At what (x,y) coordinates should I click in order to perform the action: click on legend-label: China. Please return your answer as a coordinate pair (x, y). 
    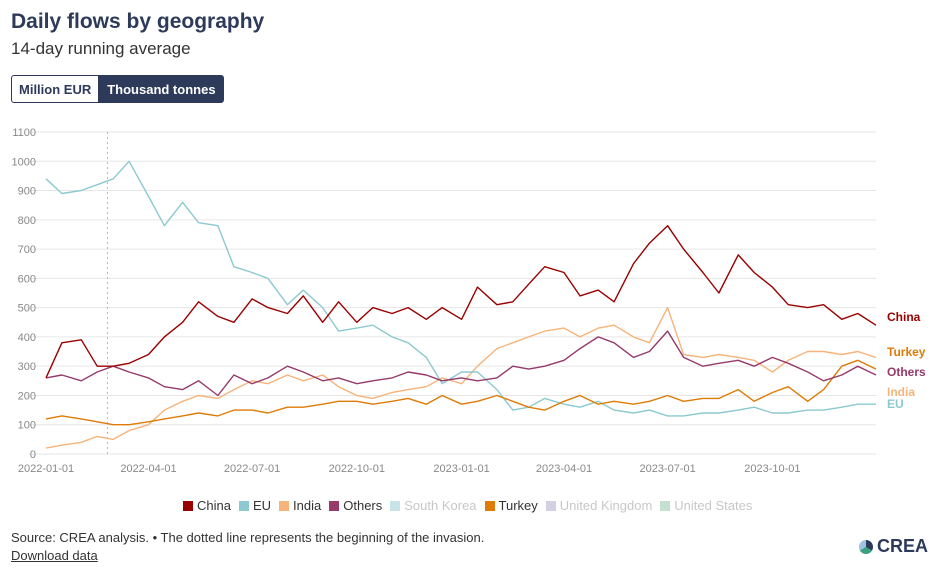
    Looking at the image, I should click on (214, 505).